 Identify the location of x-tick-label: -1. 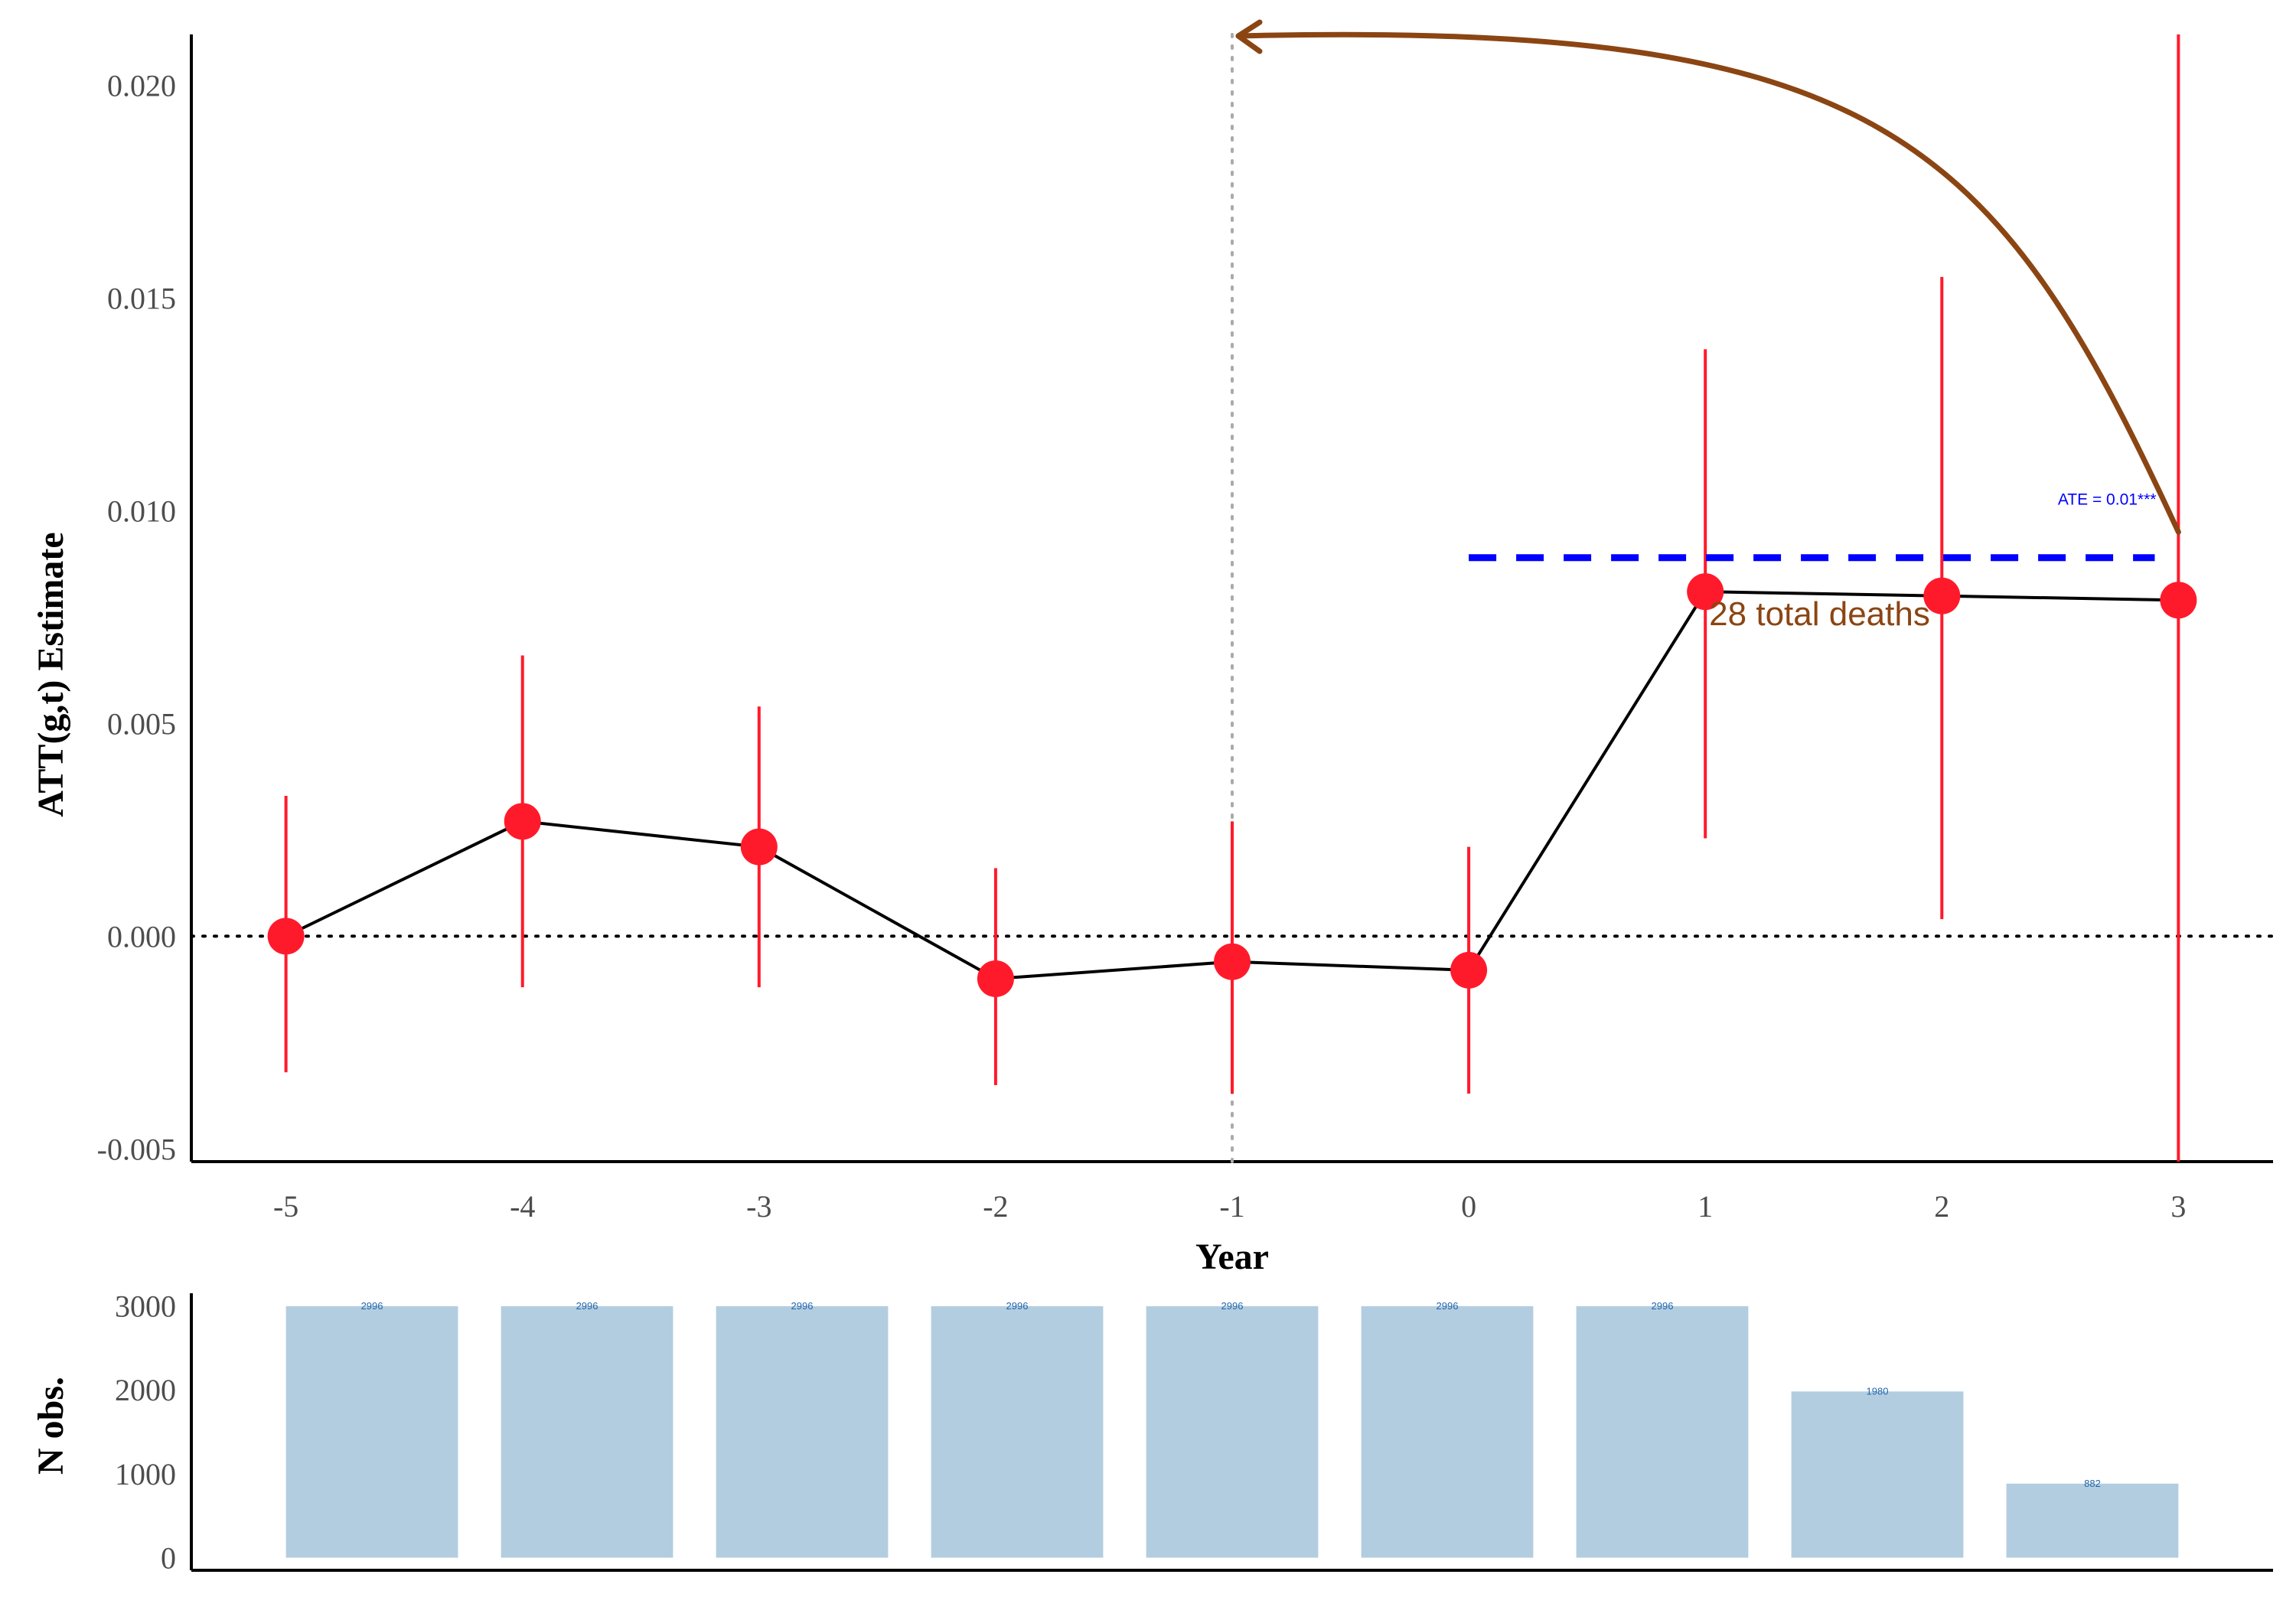
(1231, 1206).